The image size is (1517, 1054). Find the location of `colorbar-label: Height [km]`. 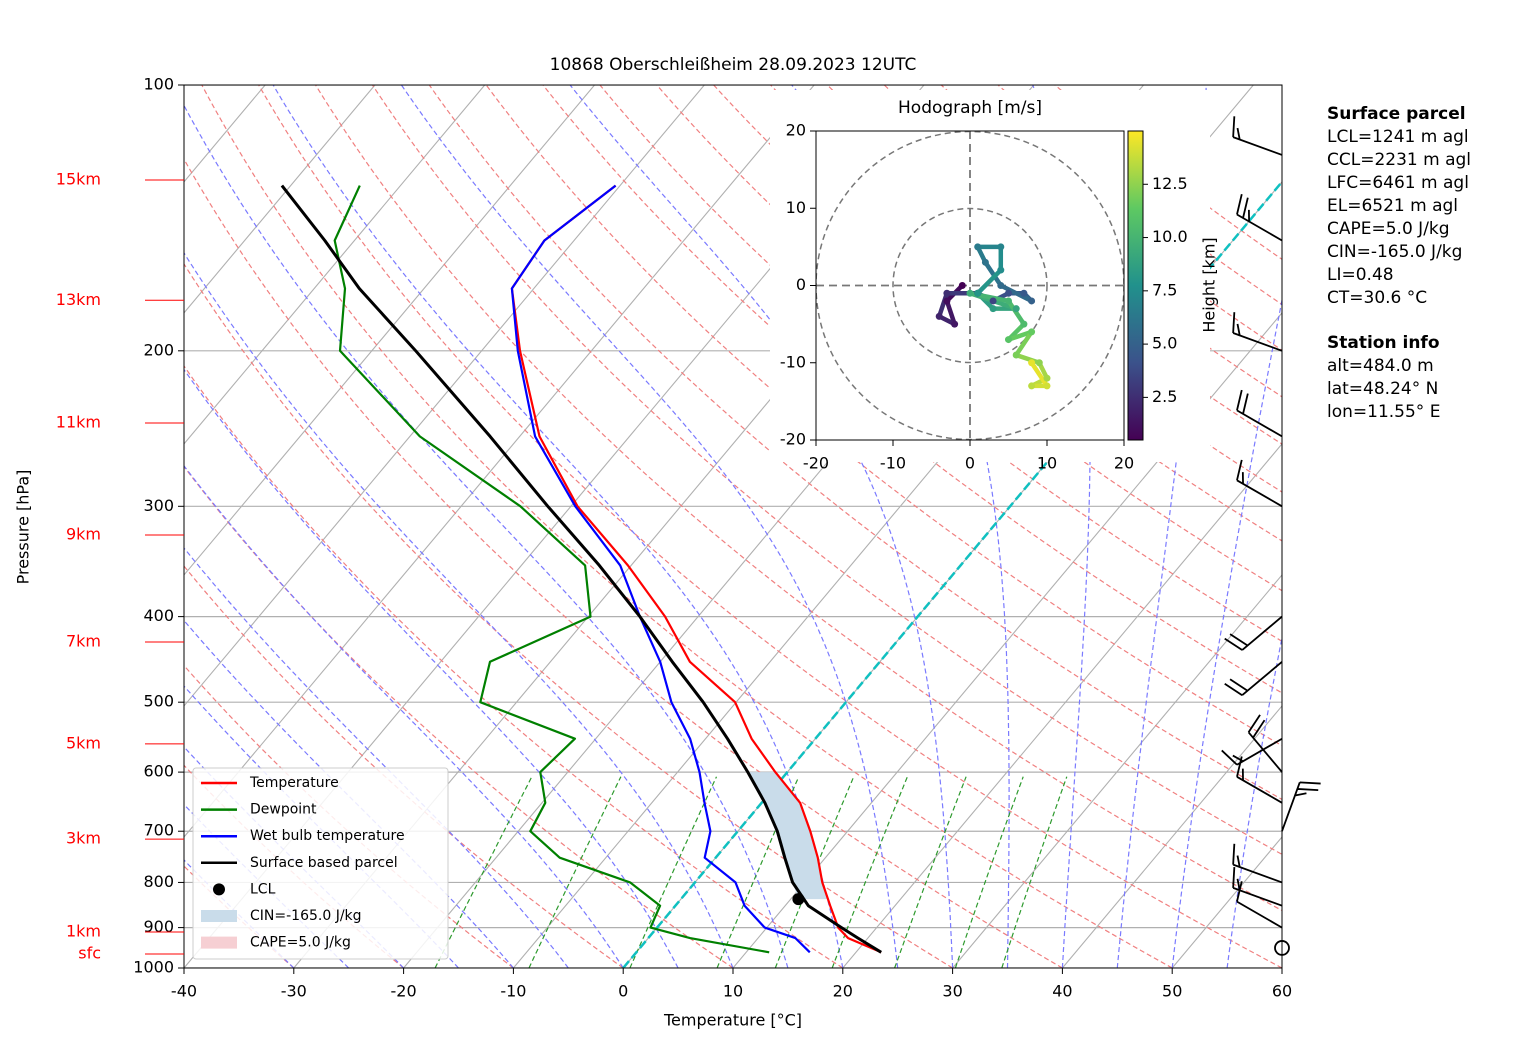

colorbar-label: Height [km] is located at coordinates (1209, 284).